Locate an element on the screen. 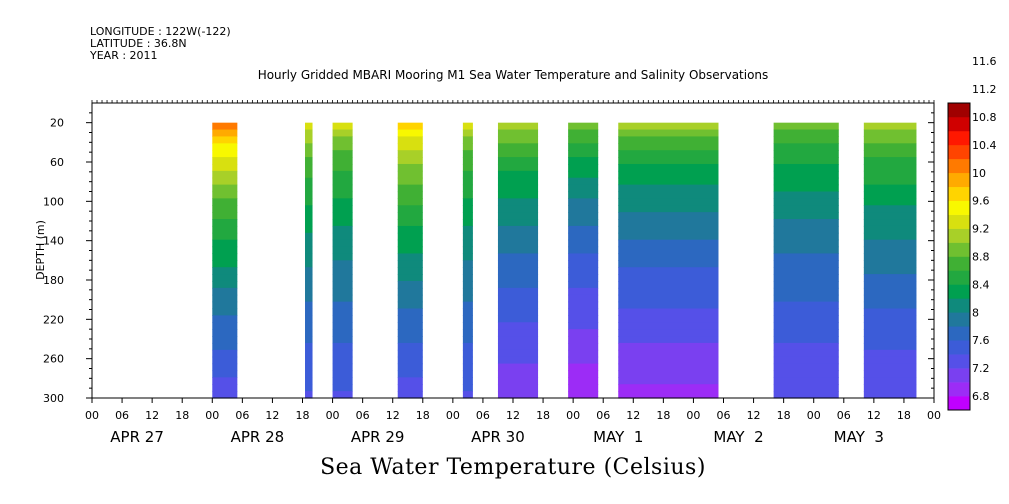 The image size is (1009, 504). colorbar: 6.8 7.2 7.6 8 8.4 8.8 9.2 9.6 10 10.4 10.8 11.2 11.6 is located at coordinates (972, 233).